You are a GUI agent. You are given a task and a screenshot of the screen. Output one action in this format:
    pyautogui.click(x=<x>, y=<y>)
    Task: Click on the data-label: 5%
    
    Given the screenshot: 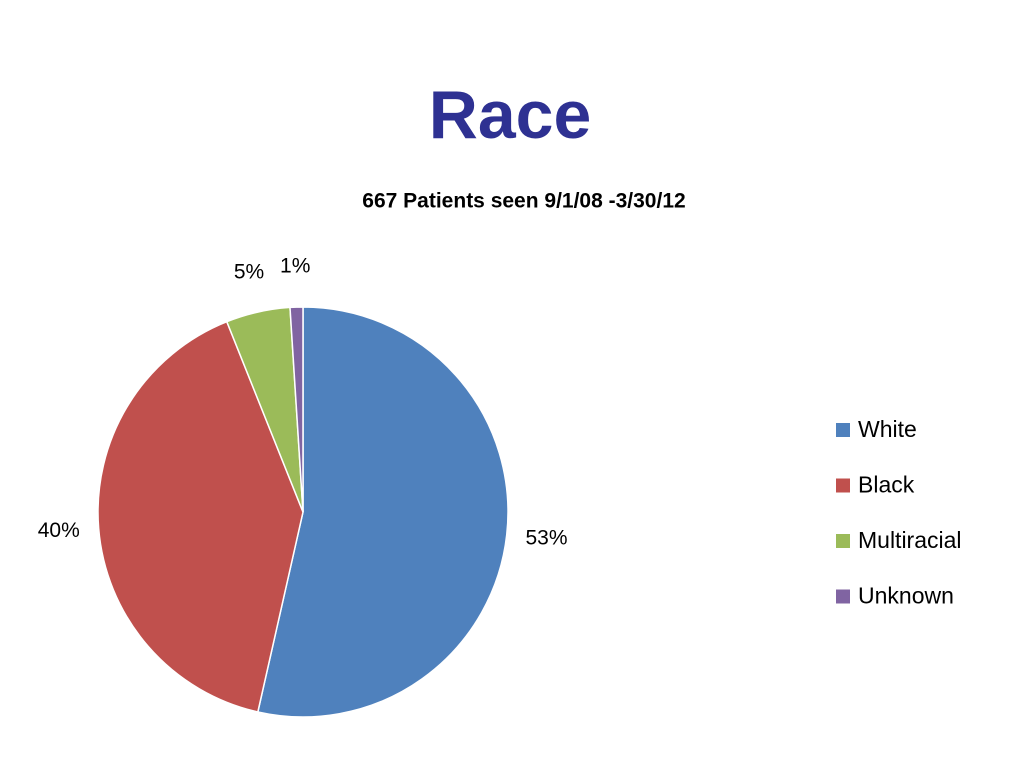 What is the action you would take?
    pyautogui.click(x=249, y=272)
    